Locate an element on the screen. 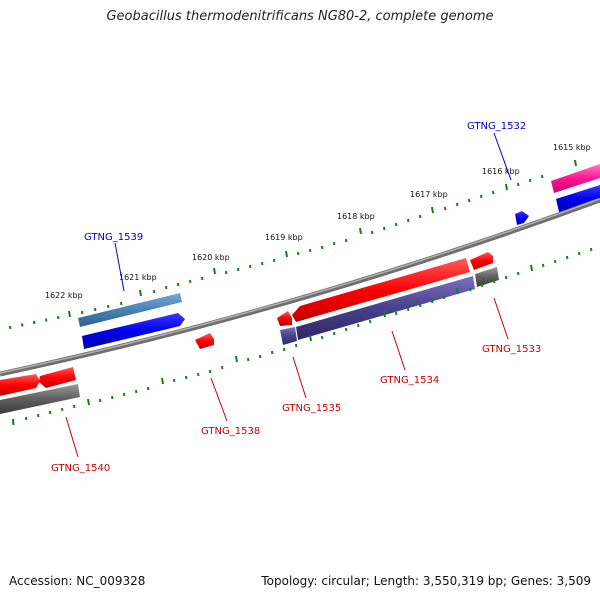 The width and height of the screenshot is (600, 600). kbp-label: 1618 kbp is located at coordinates (356, 216).